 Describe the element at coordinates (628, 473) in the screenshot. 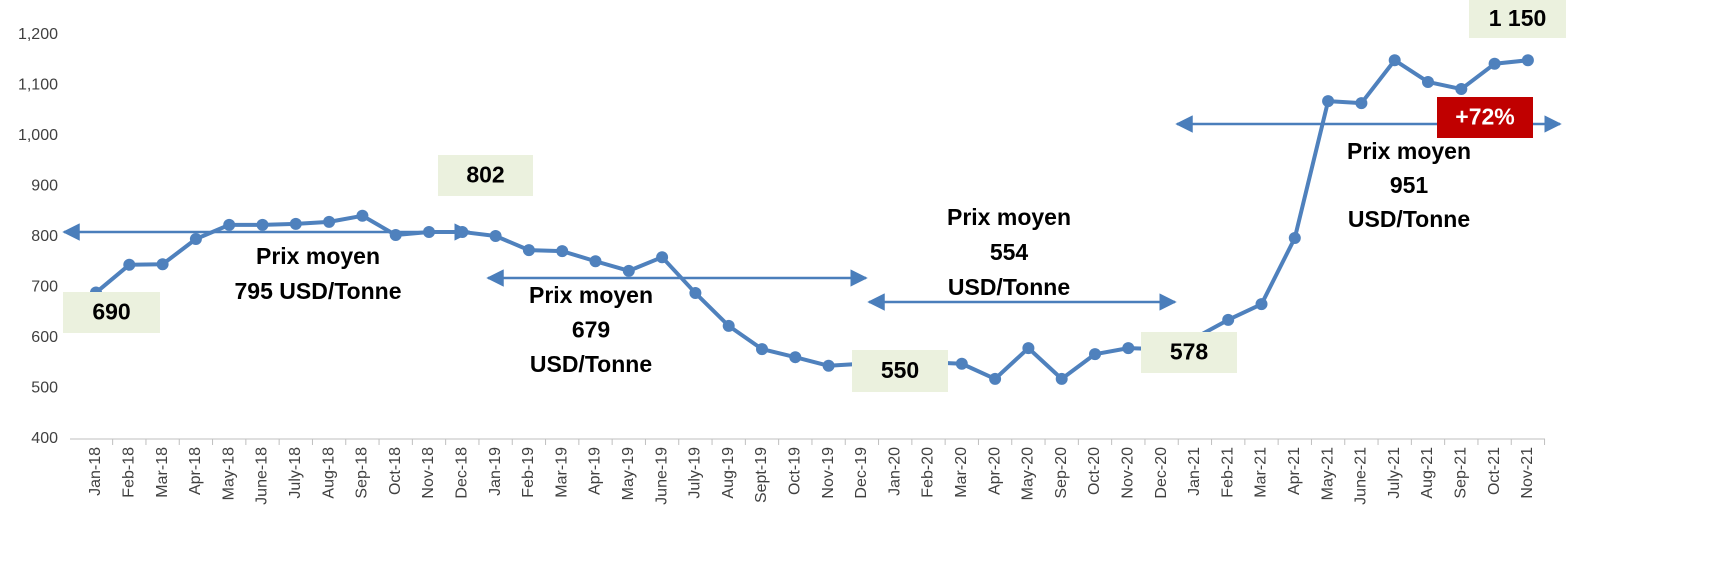

I see `x-tick-label: May-19` at that location.